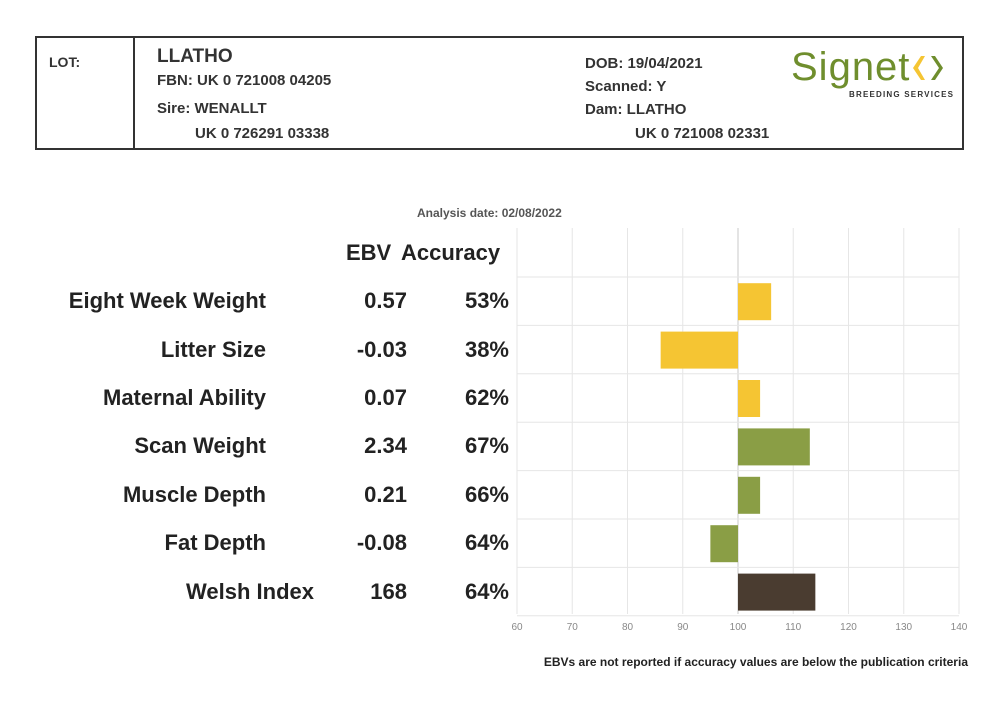 The width and height of the screenshot is (1000, 708). Describe the element at coordinates (215, 543) in the screenshot. I see `trait-label: Fat Depth` at that location.